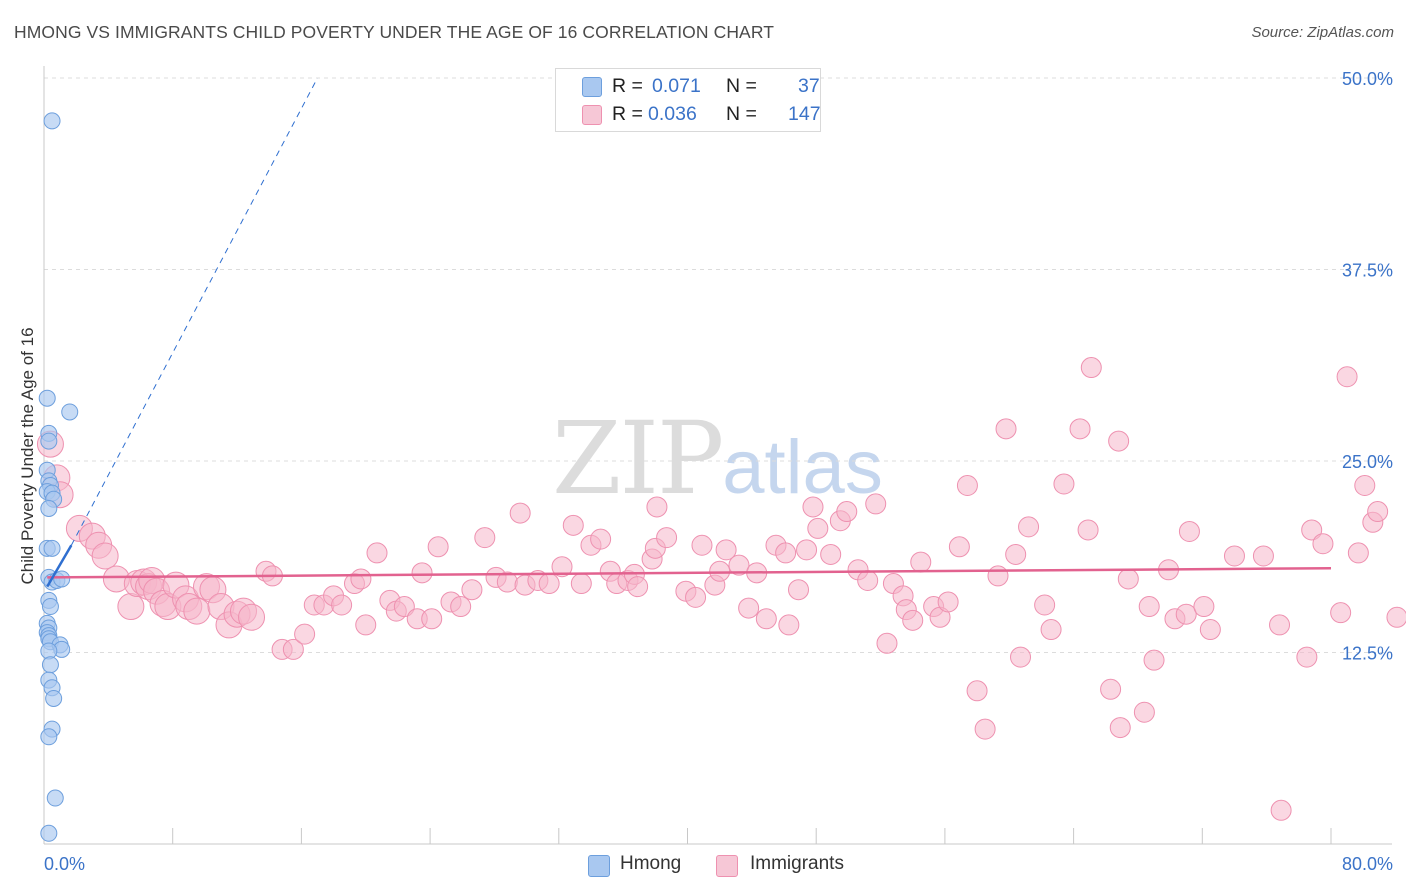 The image size is (1406, 892). What do you see at coordinates (1367, 271) in the screenshot?
I see `y-tick-label: 37.5%` at bounding box center [1367, 271].